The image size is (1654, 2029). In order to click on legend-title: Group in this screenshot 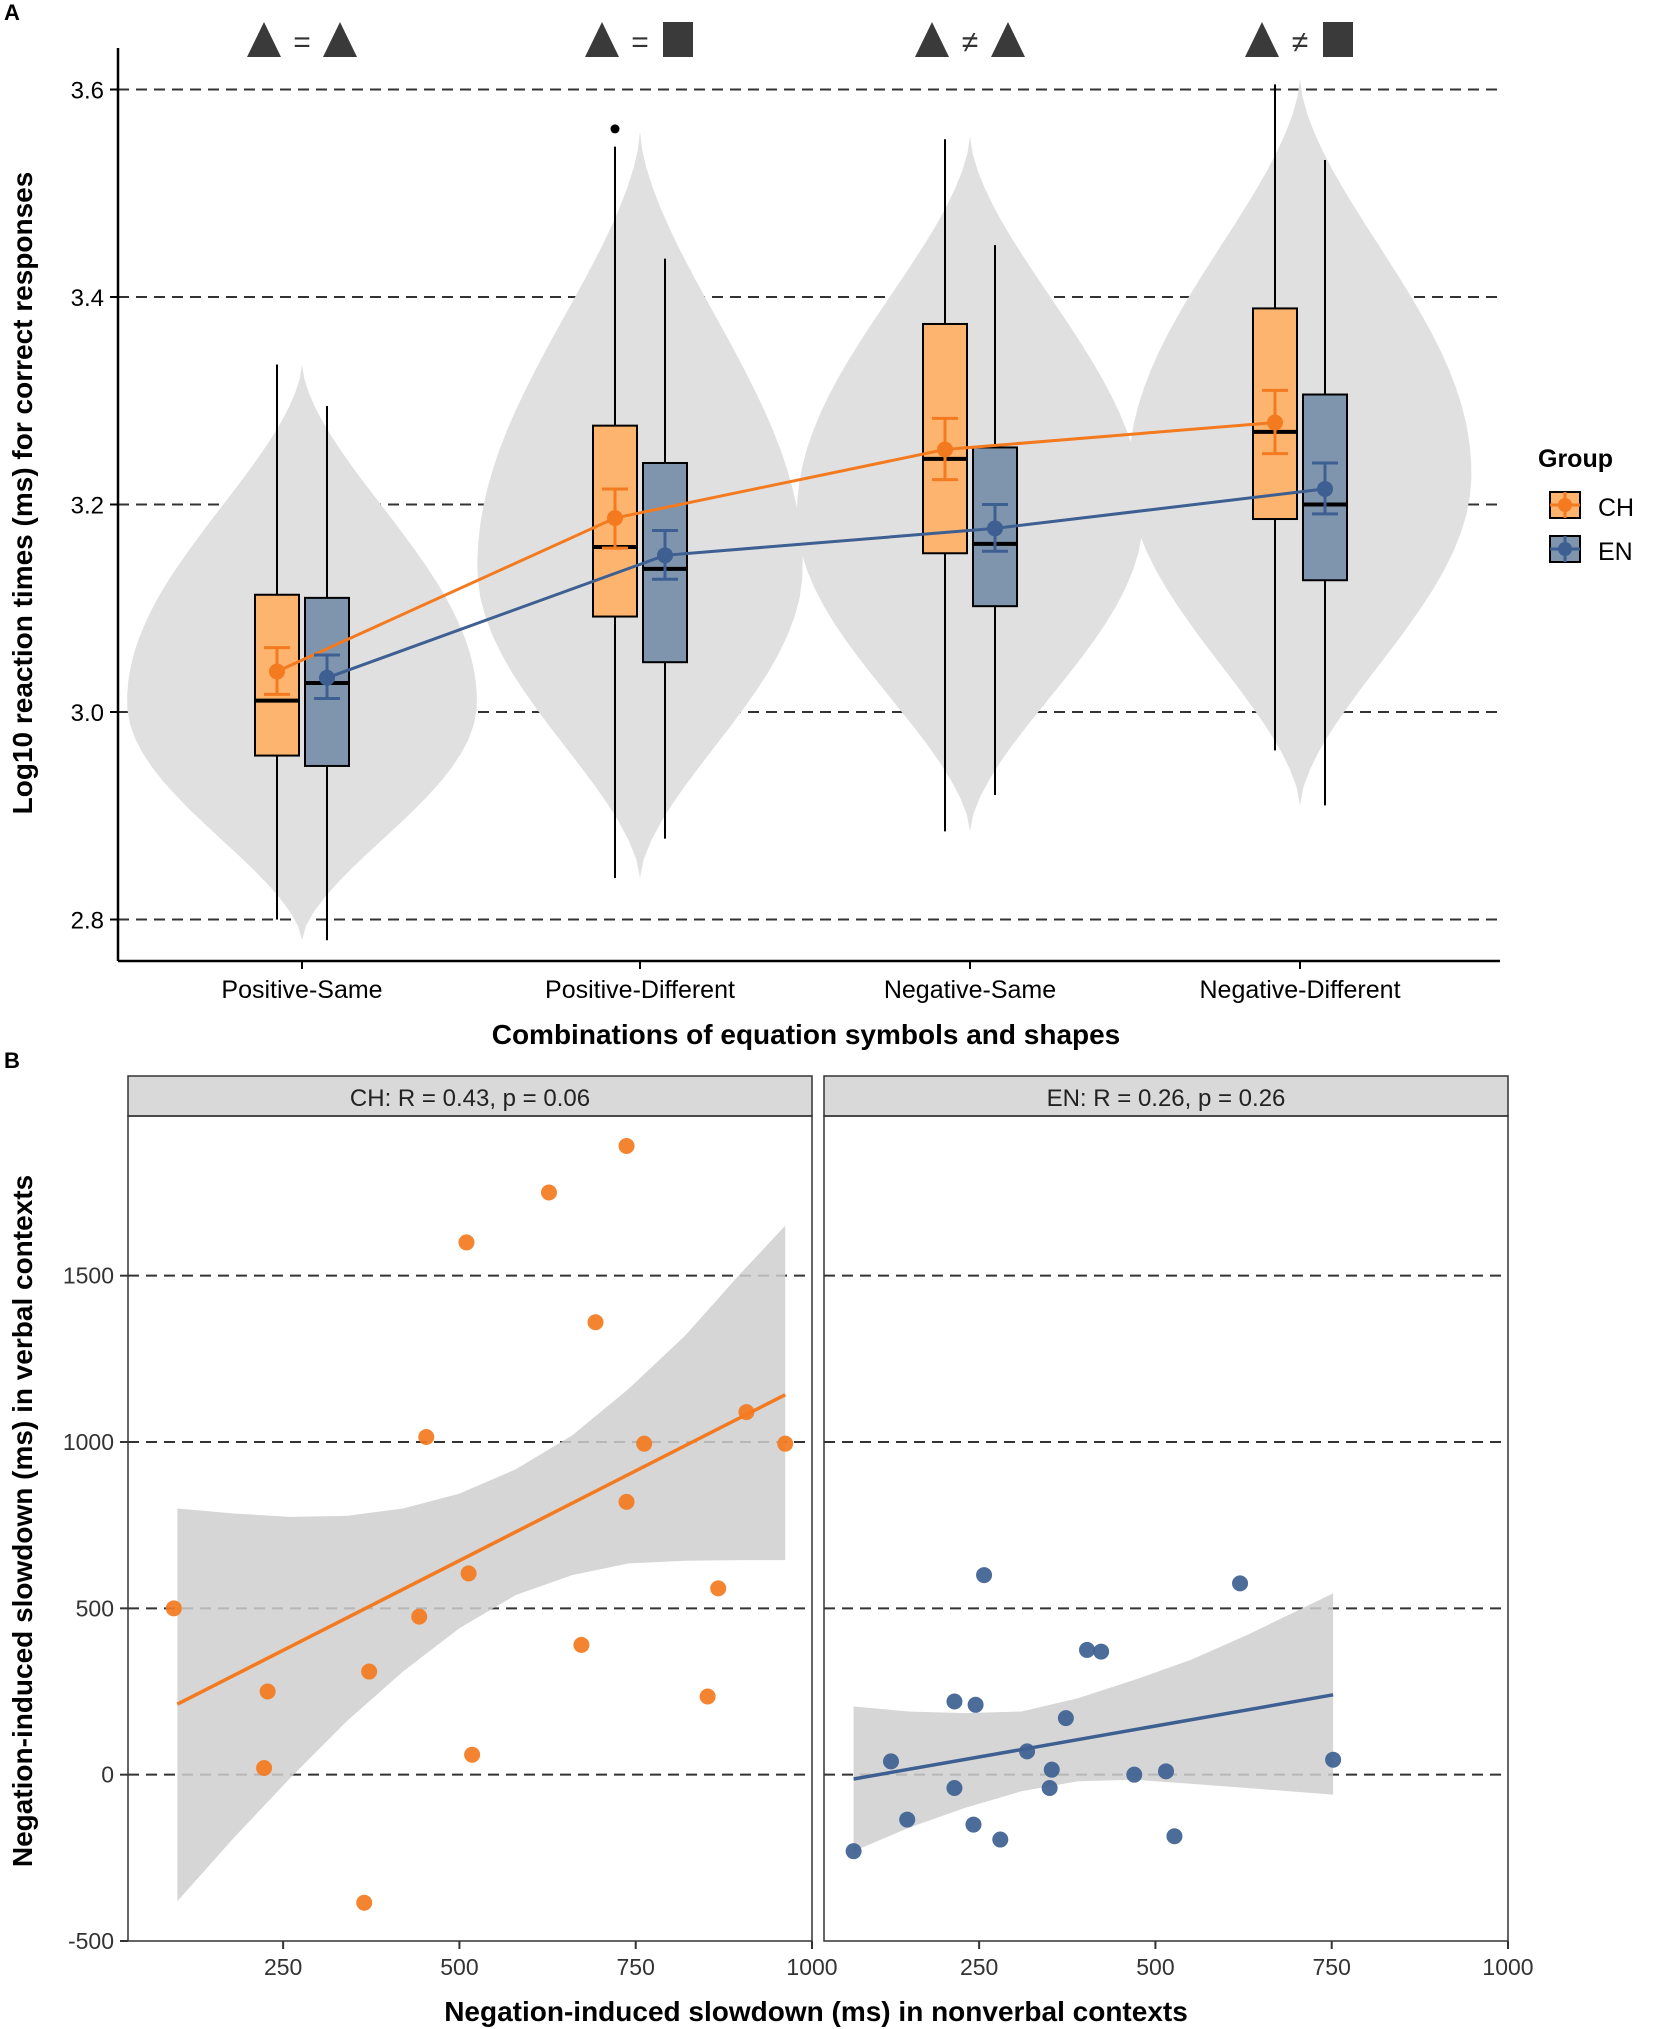, I will do `click(1575, 459)`.